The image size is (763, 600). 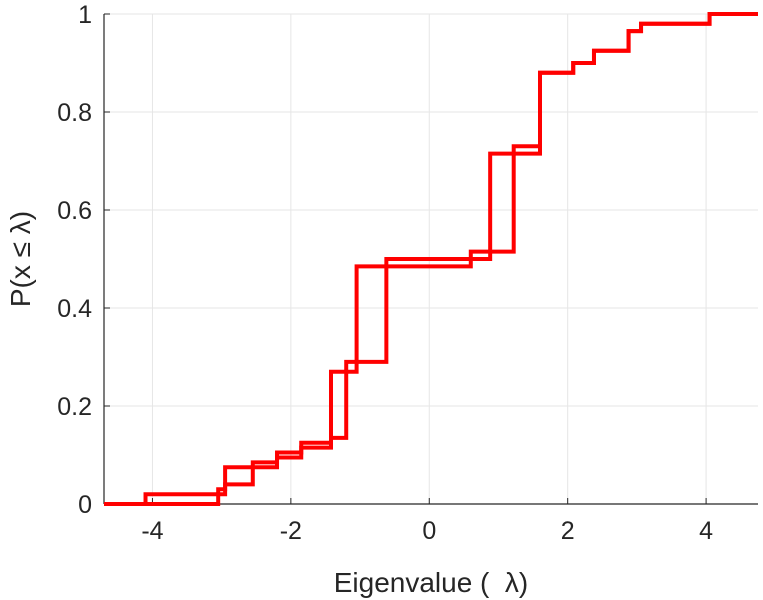 What do you see at coordinates (429, 531) in the screenshot?
I see `x-tick-label: 0` at bounding box center [429, 531].